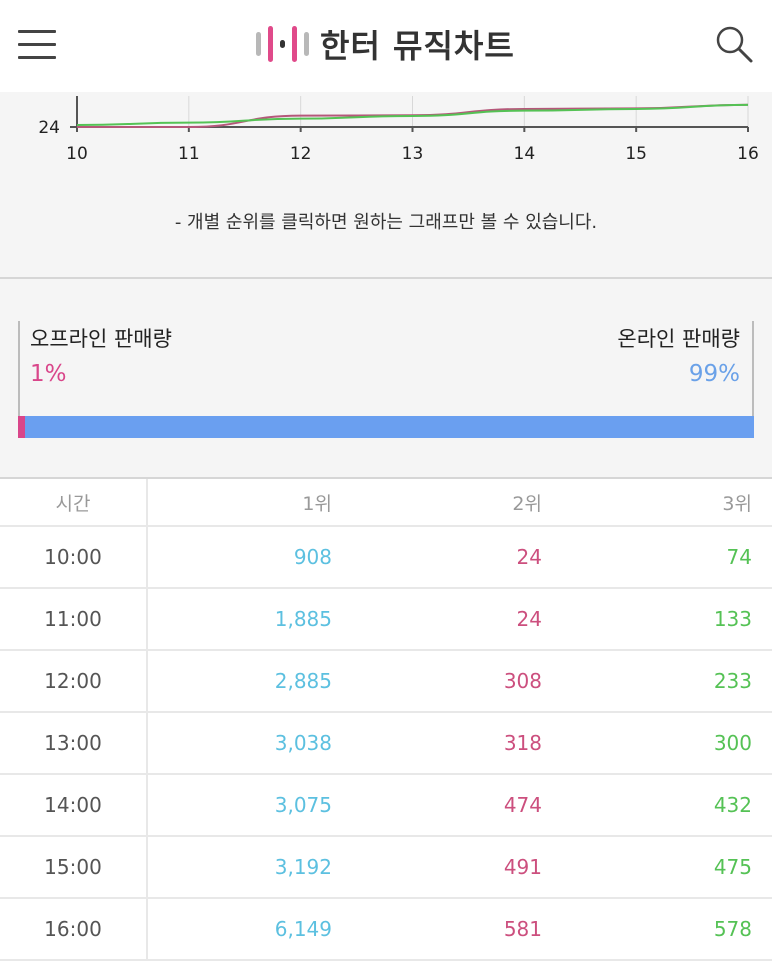  I want to click on offline-sales-percent: 1%, so click(48, 374).